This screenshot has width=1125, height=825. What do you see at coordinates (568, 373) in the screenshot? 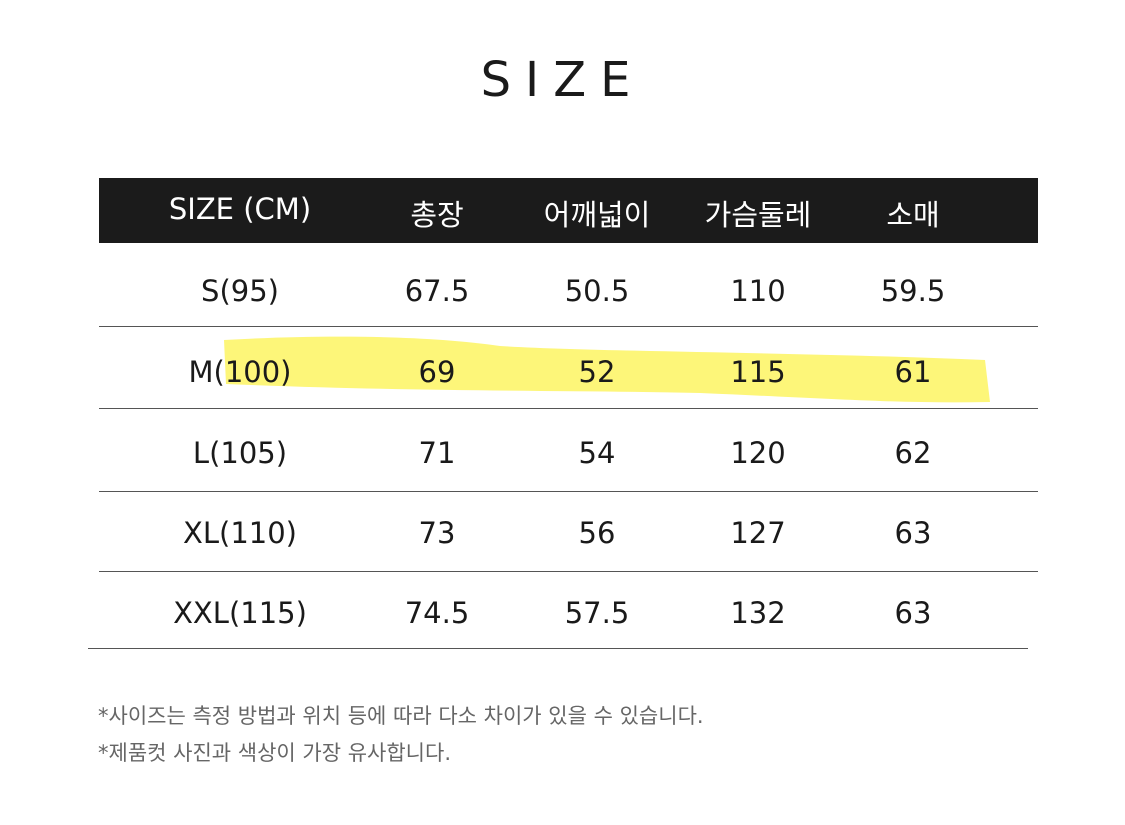
I see `table-row: M(100) 69 52 115 61` at bounding box center [568, 373].